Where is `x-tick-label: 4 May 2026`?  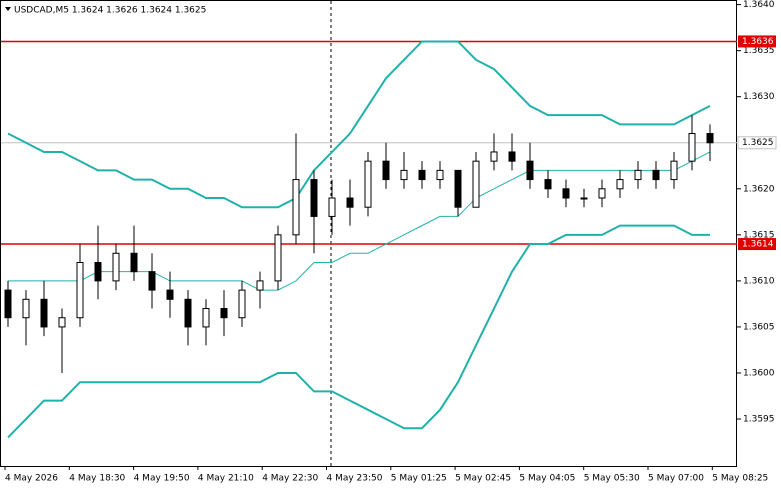 x-tick-label: 4 May 2026 is located at coordinates (31, 479).